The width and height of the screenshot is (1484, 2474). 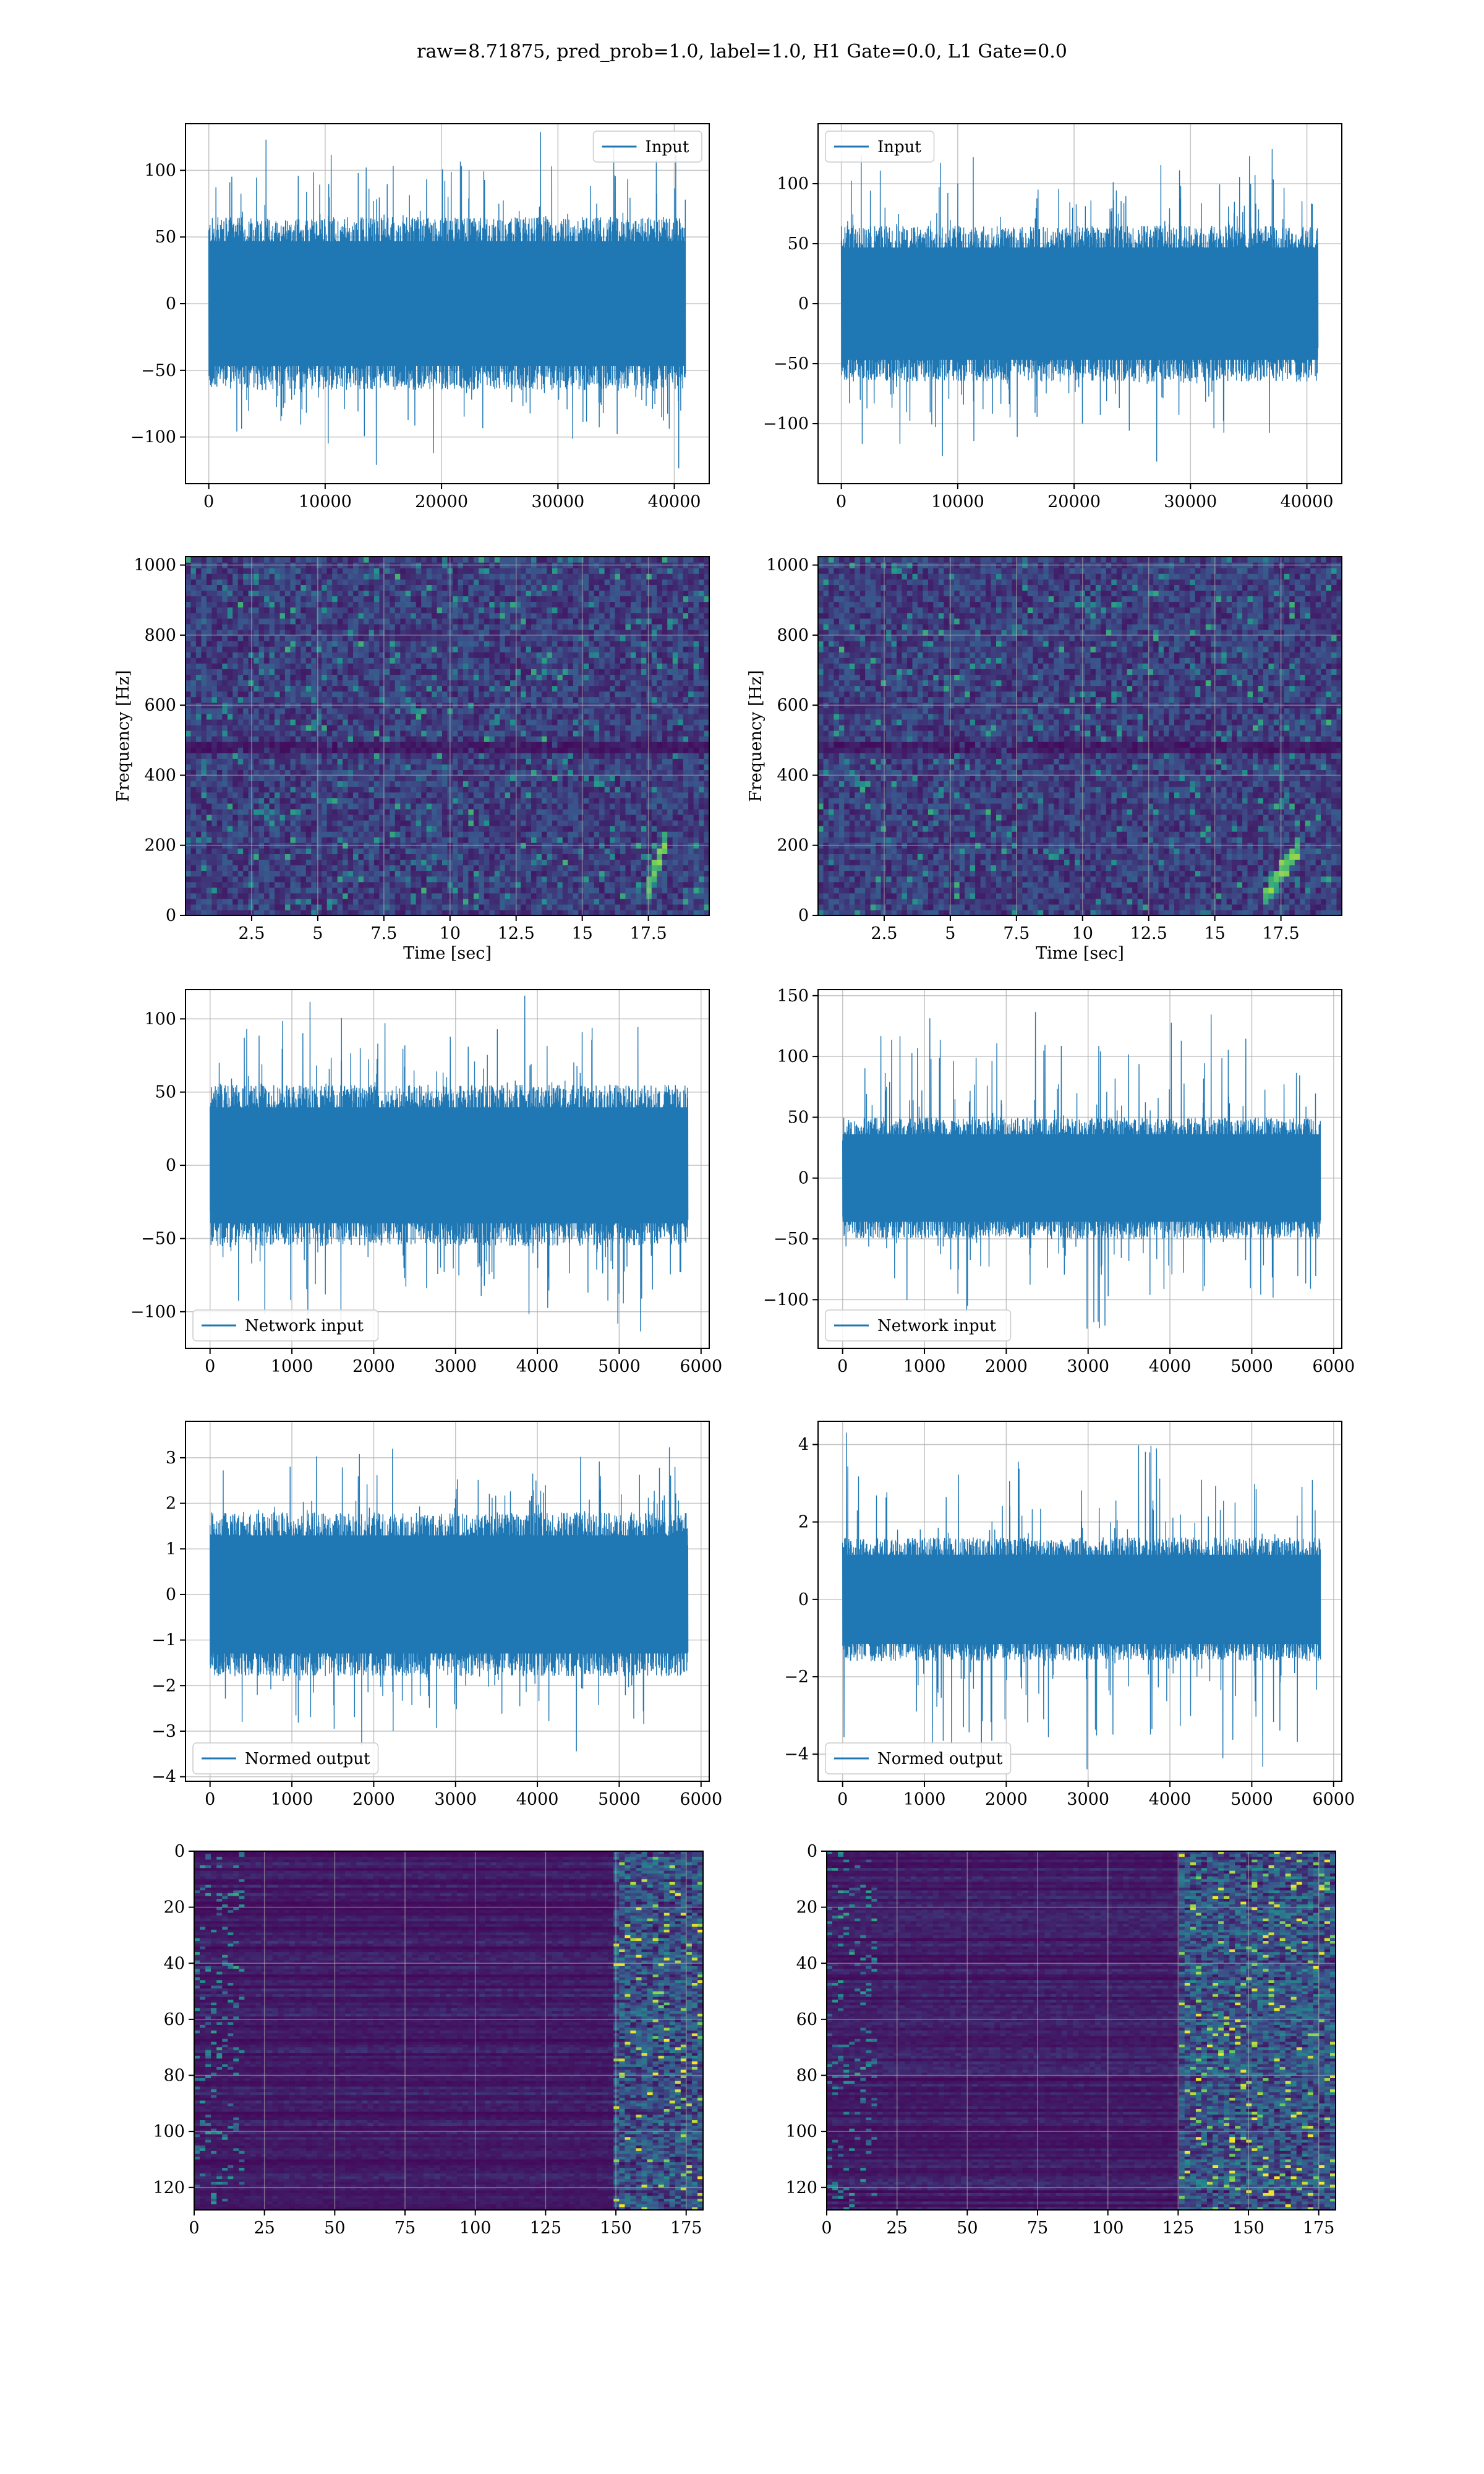 I want to click on x-tick-label: 12.5, so click(x=1148, y=933).